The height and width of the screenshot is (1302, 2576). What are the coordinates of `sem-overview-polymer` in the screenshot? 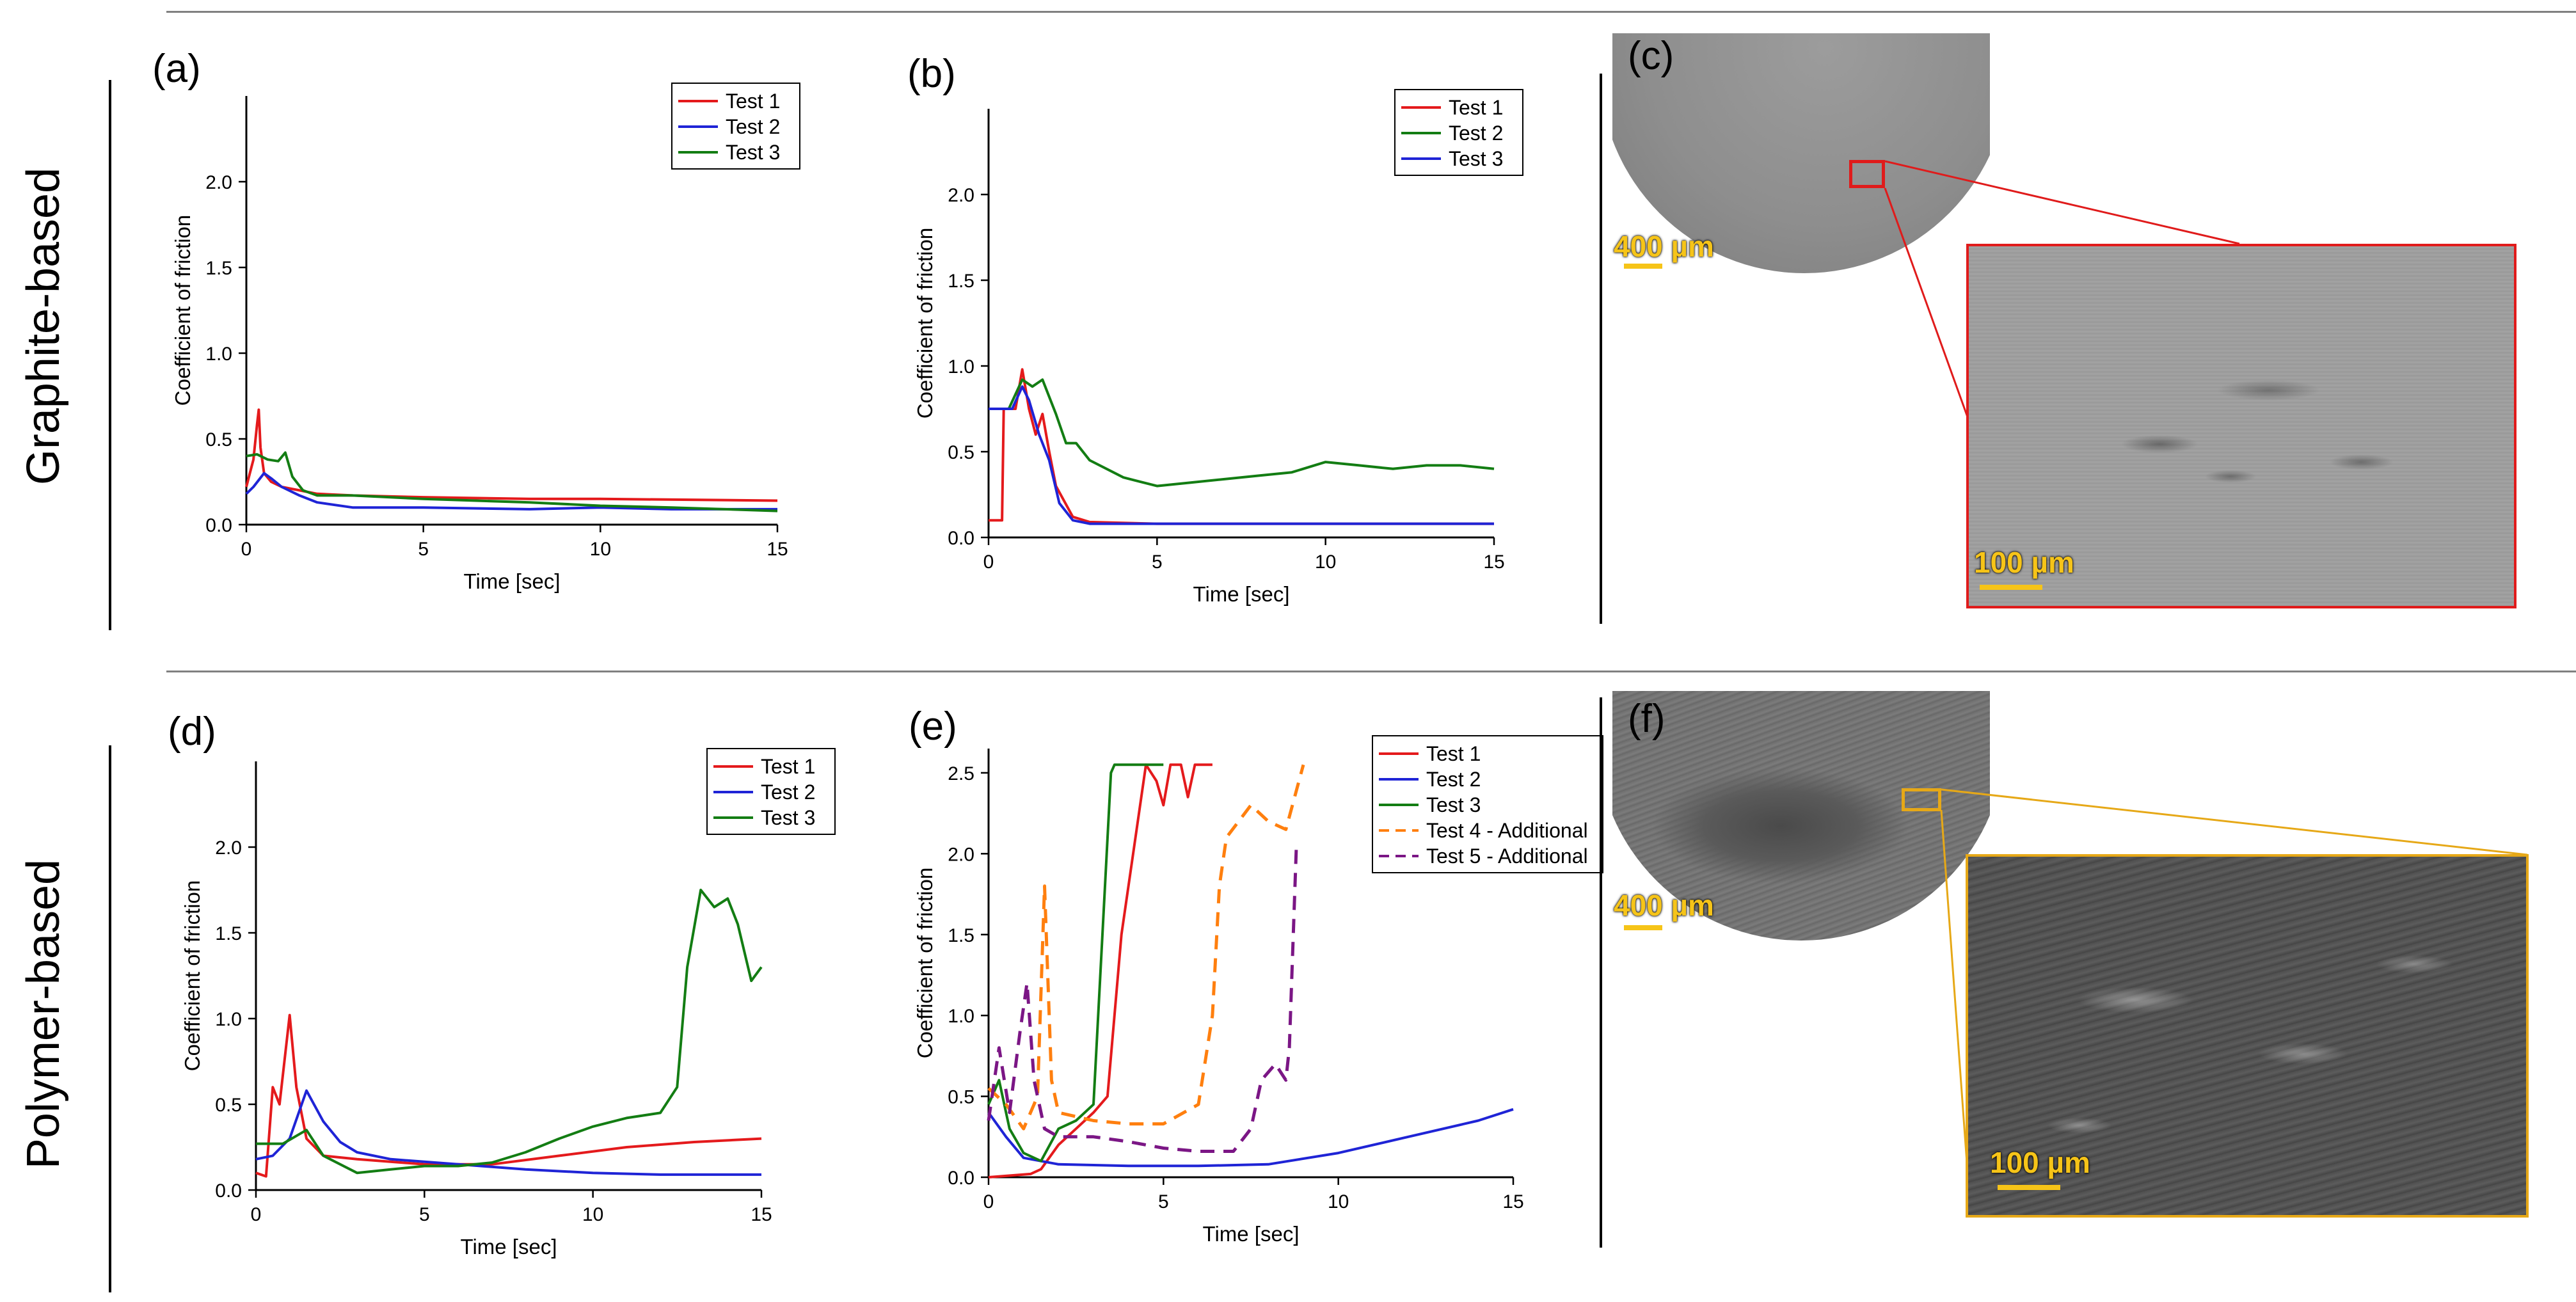 It's located at (1801, 816).